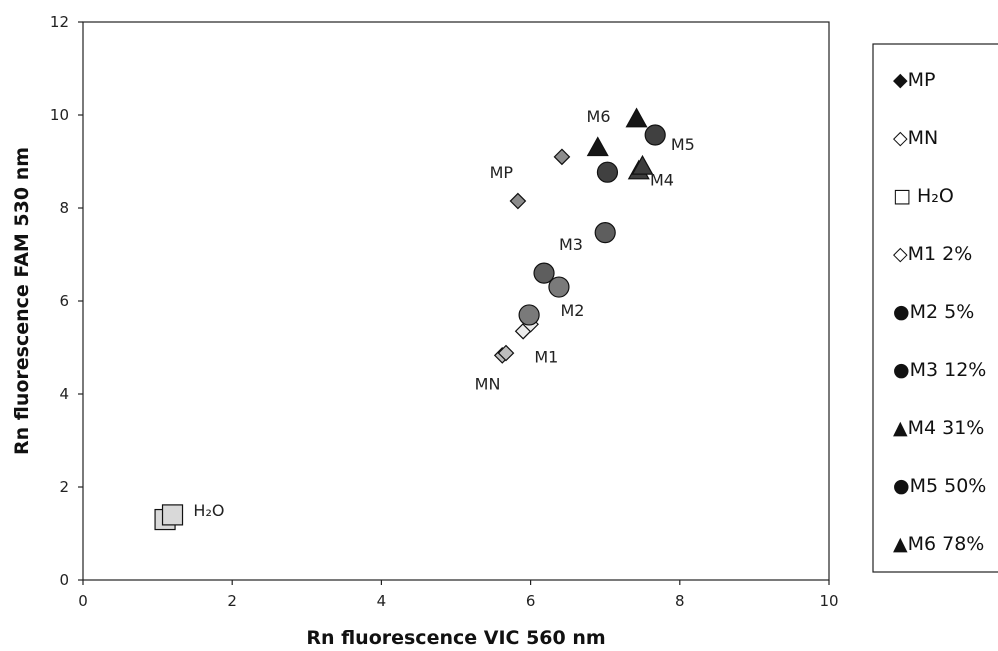 The width and height of the screenshot is (998, 651). Describe the element at coordinates (546, 356) in the screenshot. I see `point-annotation: M1` at that location.